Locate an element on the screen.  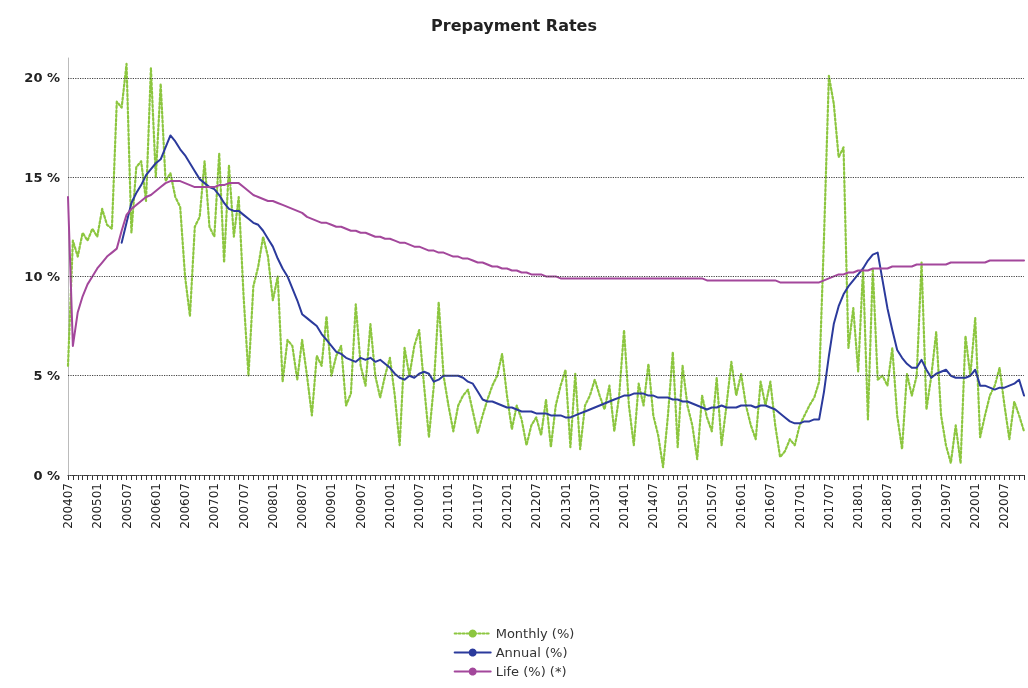
x-tick-label: 202001 is located at coordinates (975, 506).